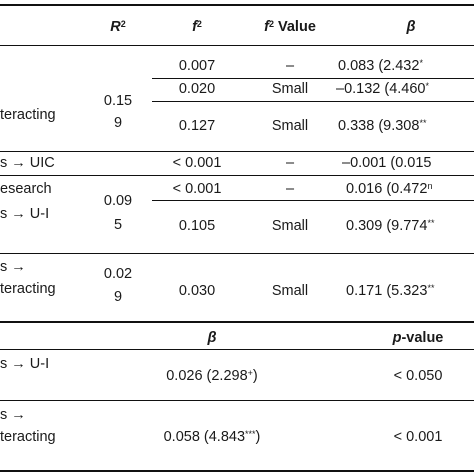 The height and width of the screenshot is (474, 474). I want to click on r2-block2-line2: 5, so click(118, 225).